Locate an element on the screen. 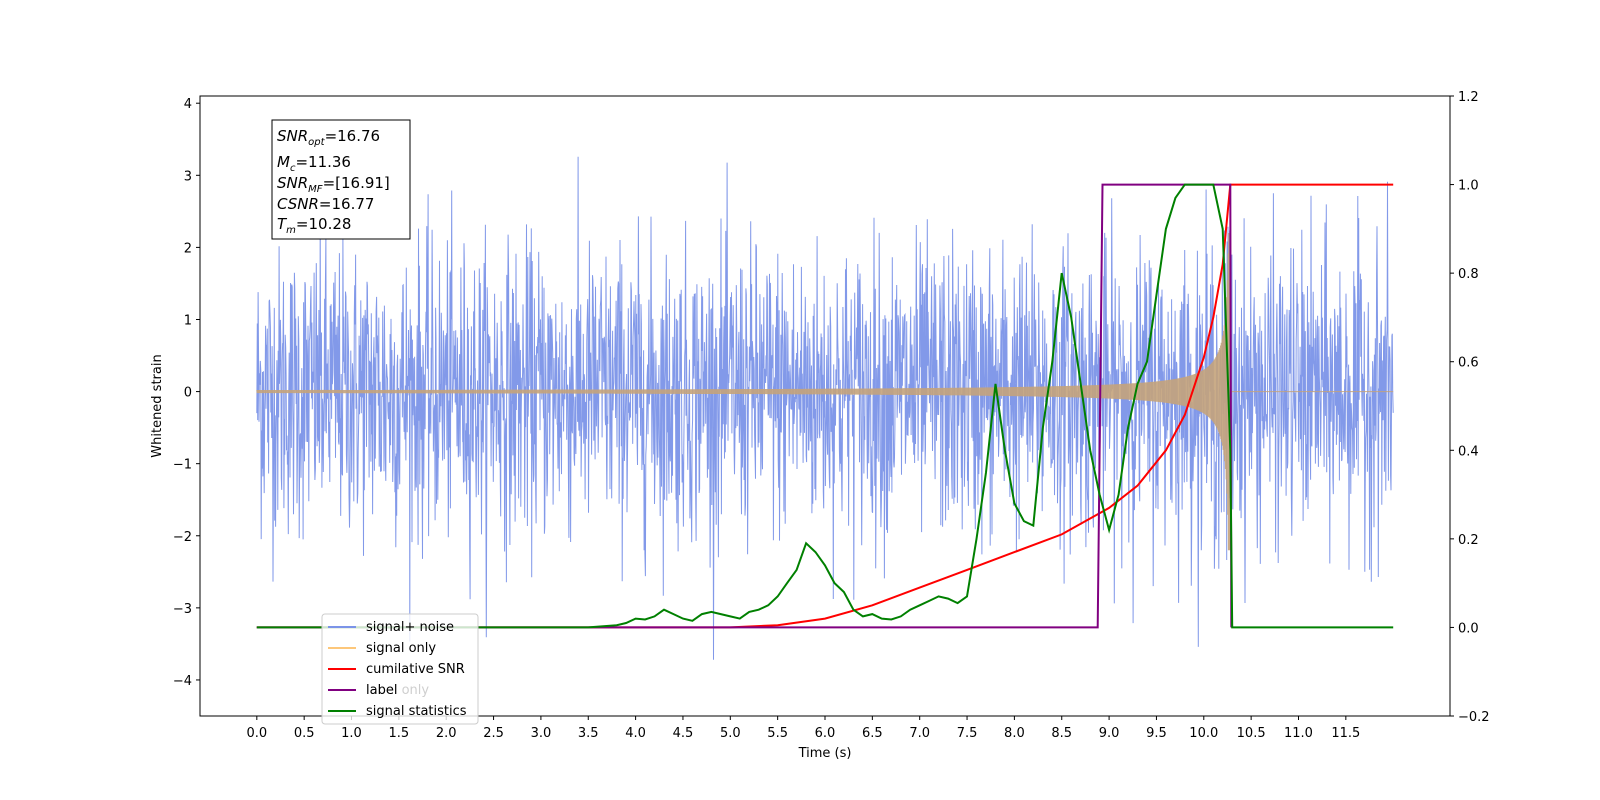  x-tick-label: 2.0 is located at coordinates (446, 733).